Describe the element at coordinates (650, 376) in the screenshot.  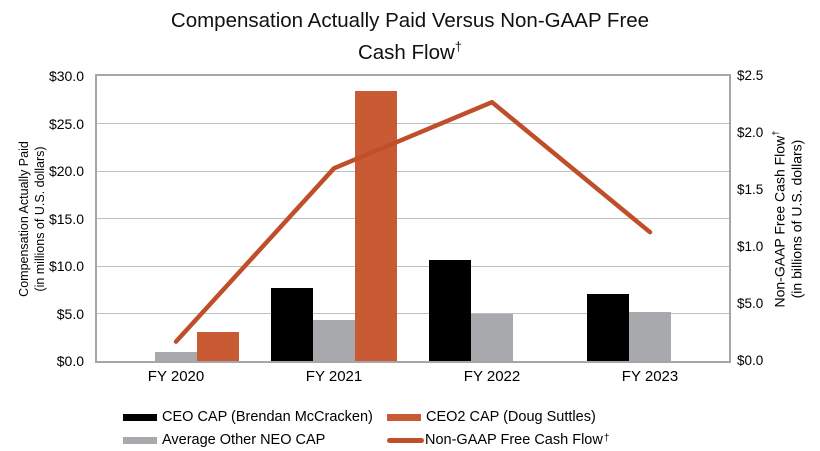
I see `x-axis-label: FY 2023` at that location.